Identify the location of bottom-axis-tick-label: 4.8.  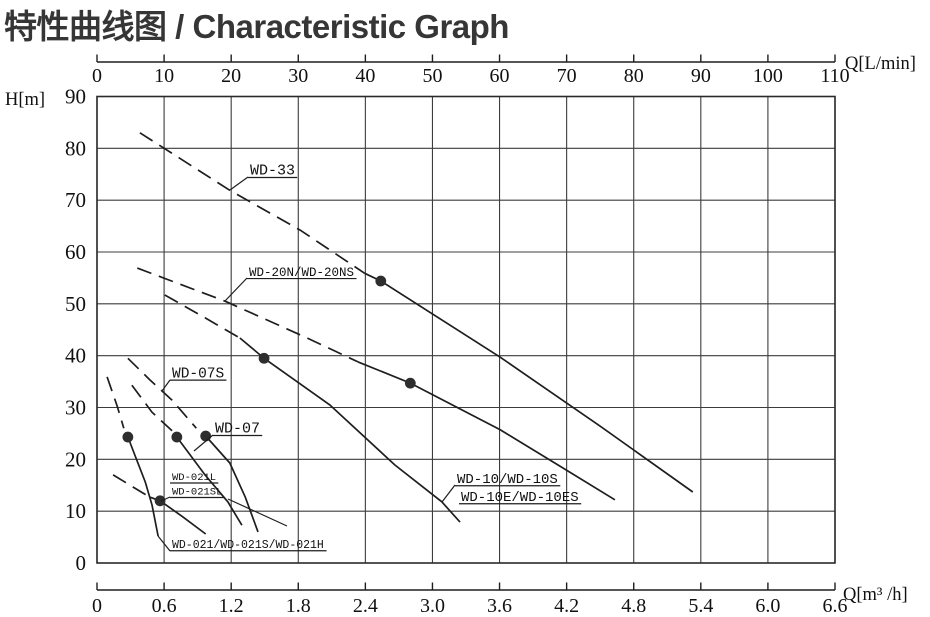
(633, 606).